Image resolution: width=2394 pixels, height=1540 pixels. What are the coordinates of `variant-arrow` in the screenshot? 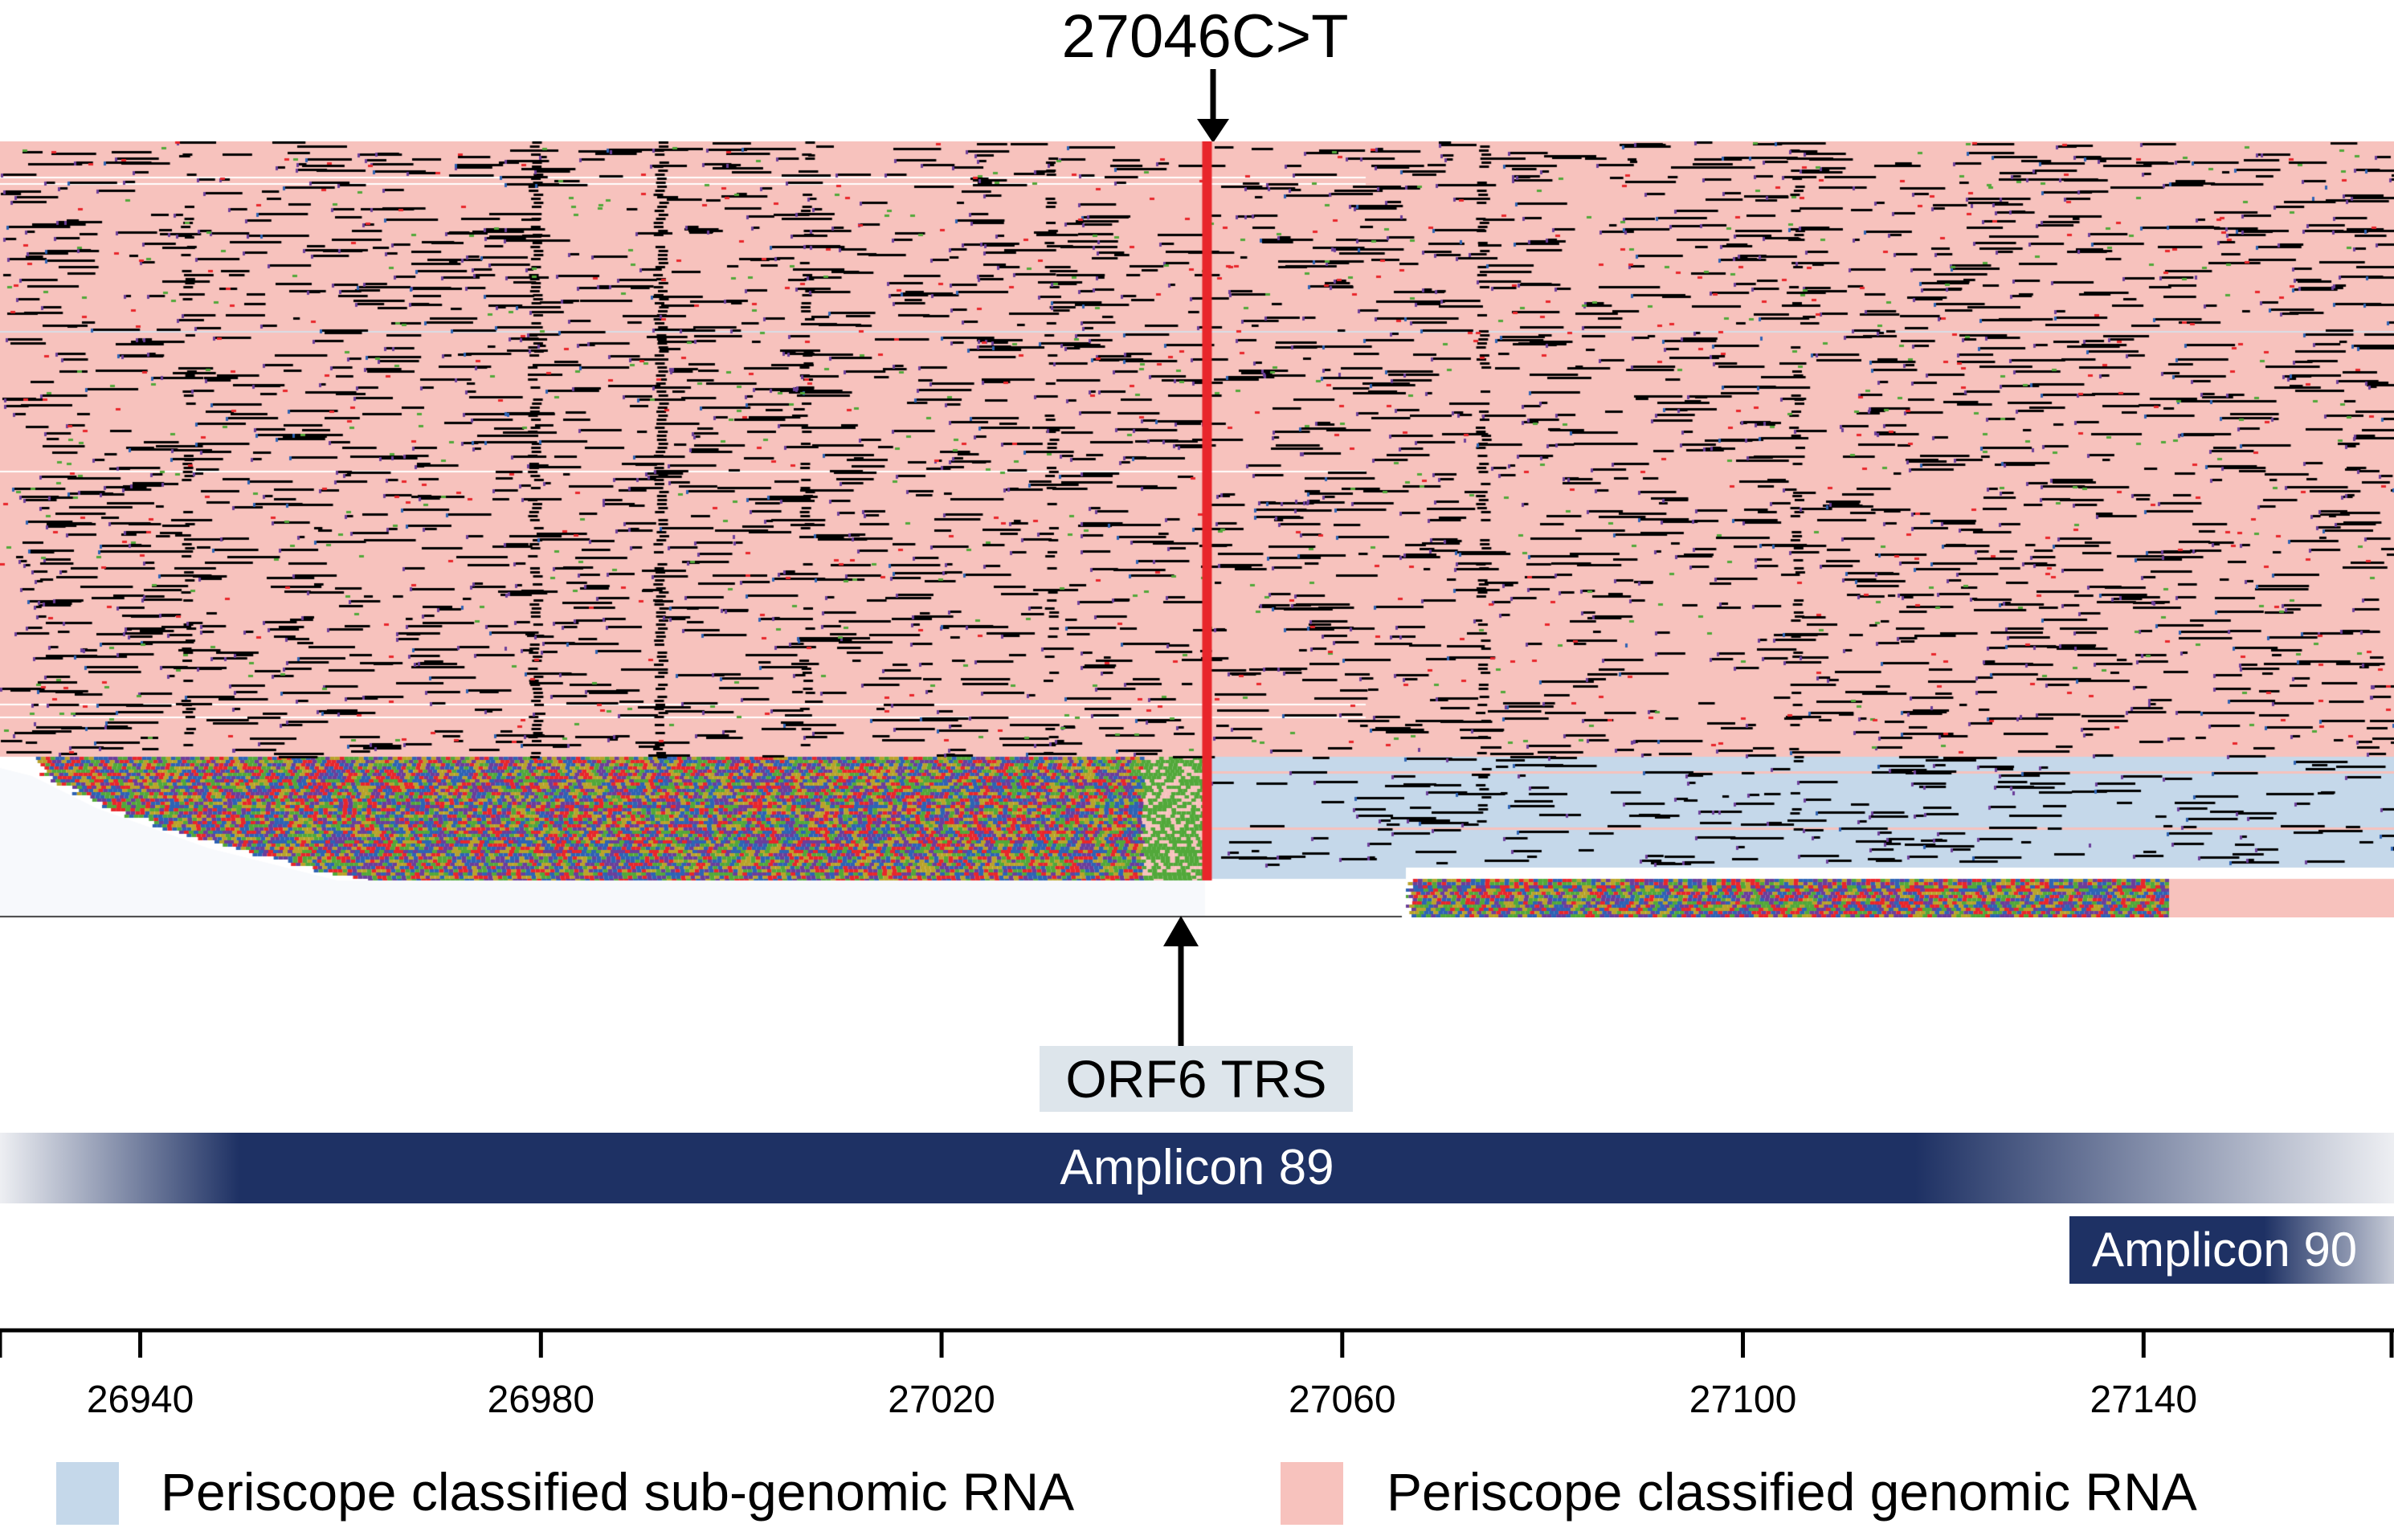 It's located at (1213, 106).